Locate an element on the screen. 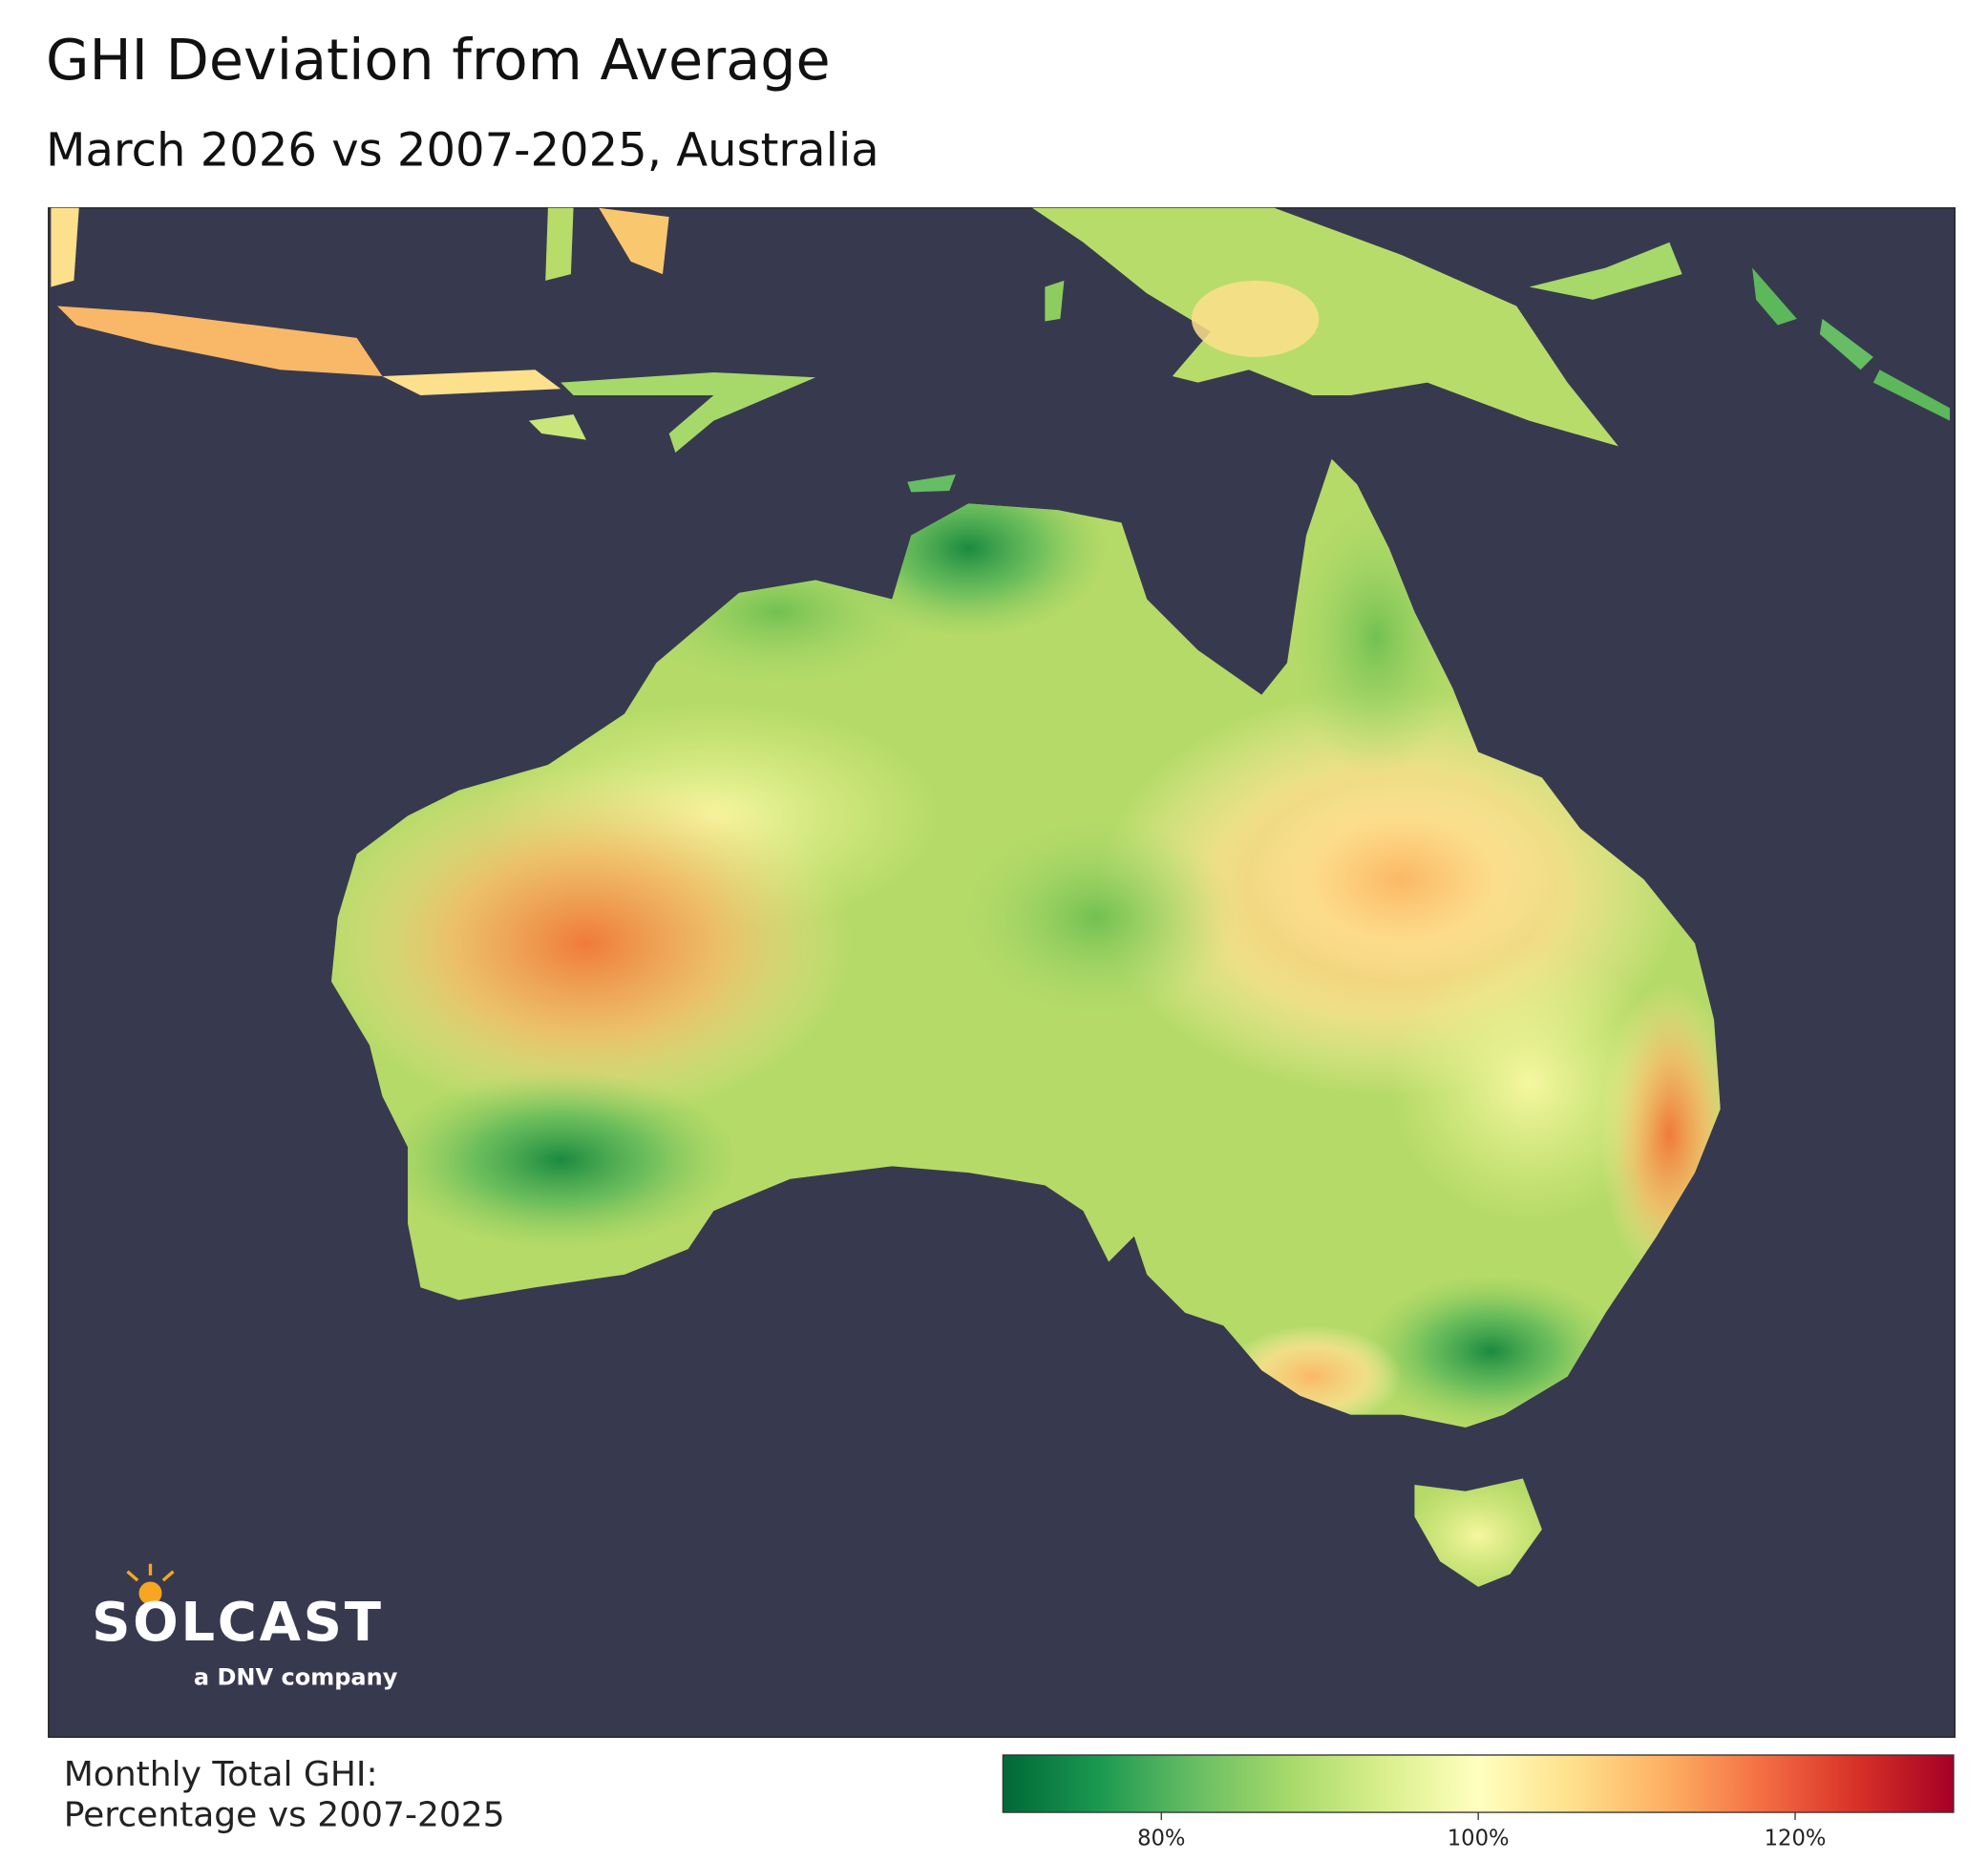  legend-title-line: Monthly Total GHI: is located at coordinates (221, 1774).